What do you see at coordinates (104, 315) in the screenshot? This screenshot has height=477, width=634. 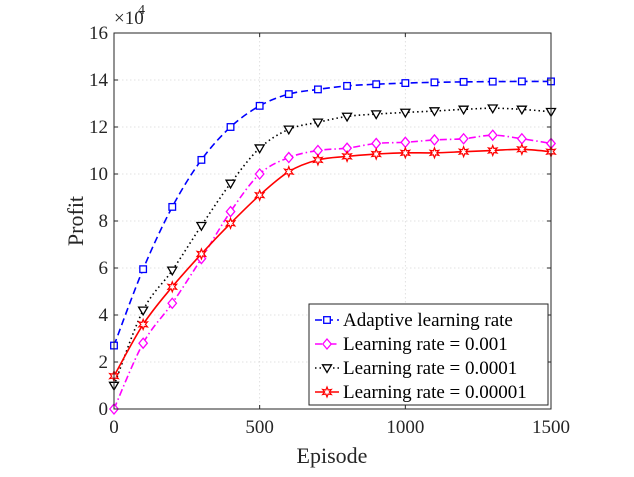 I see `y-tick-label: 4` at bounding box center [104, 315].